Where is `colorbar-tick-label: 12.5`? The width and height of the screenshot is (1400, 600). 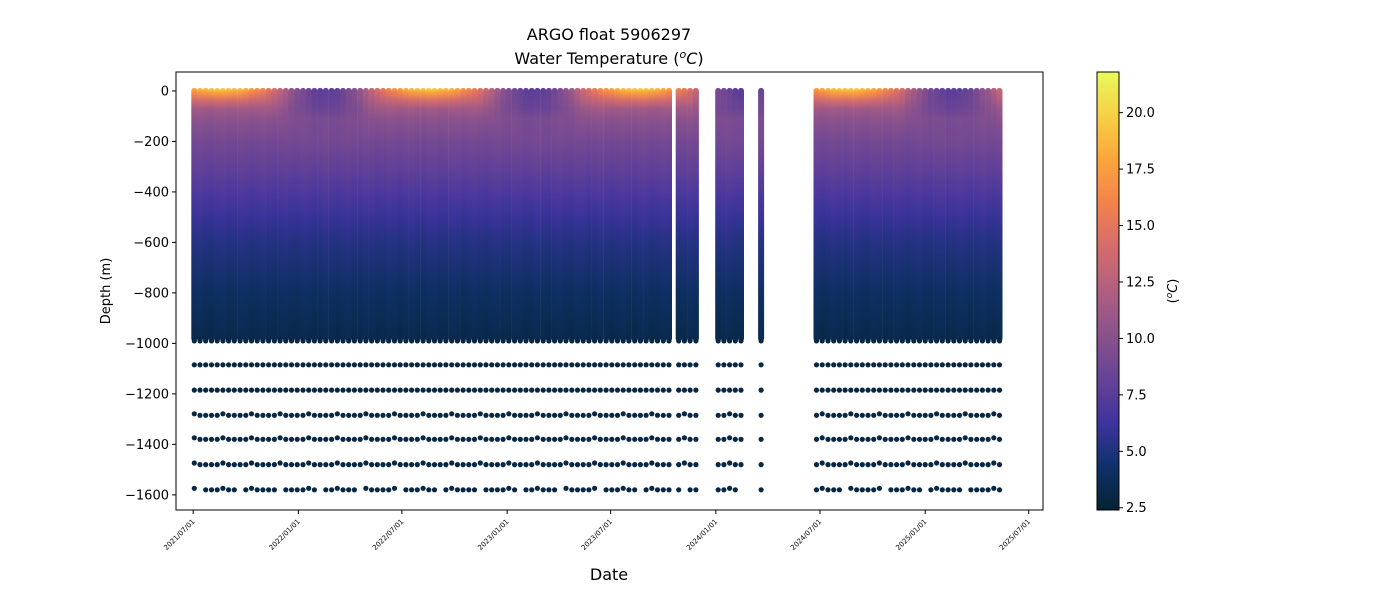 colorbar-tick-label: 12.5 is located at coordinates (1140, 282).